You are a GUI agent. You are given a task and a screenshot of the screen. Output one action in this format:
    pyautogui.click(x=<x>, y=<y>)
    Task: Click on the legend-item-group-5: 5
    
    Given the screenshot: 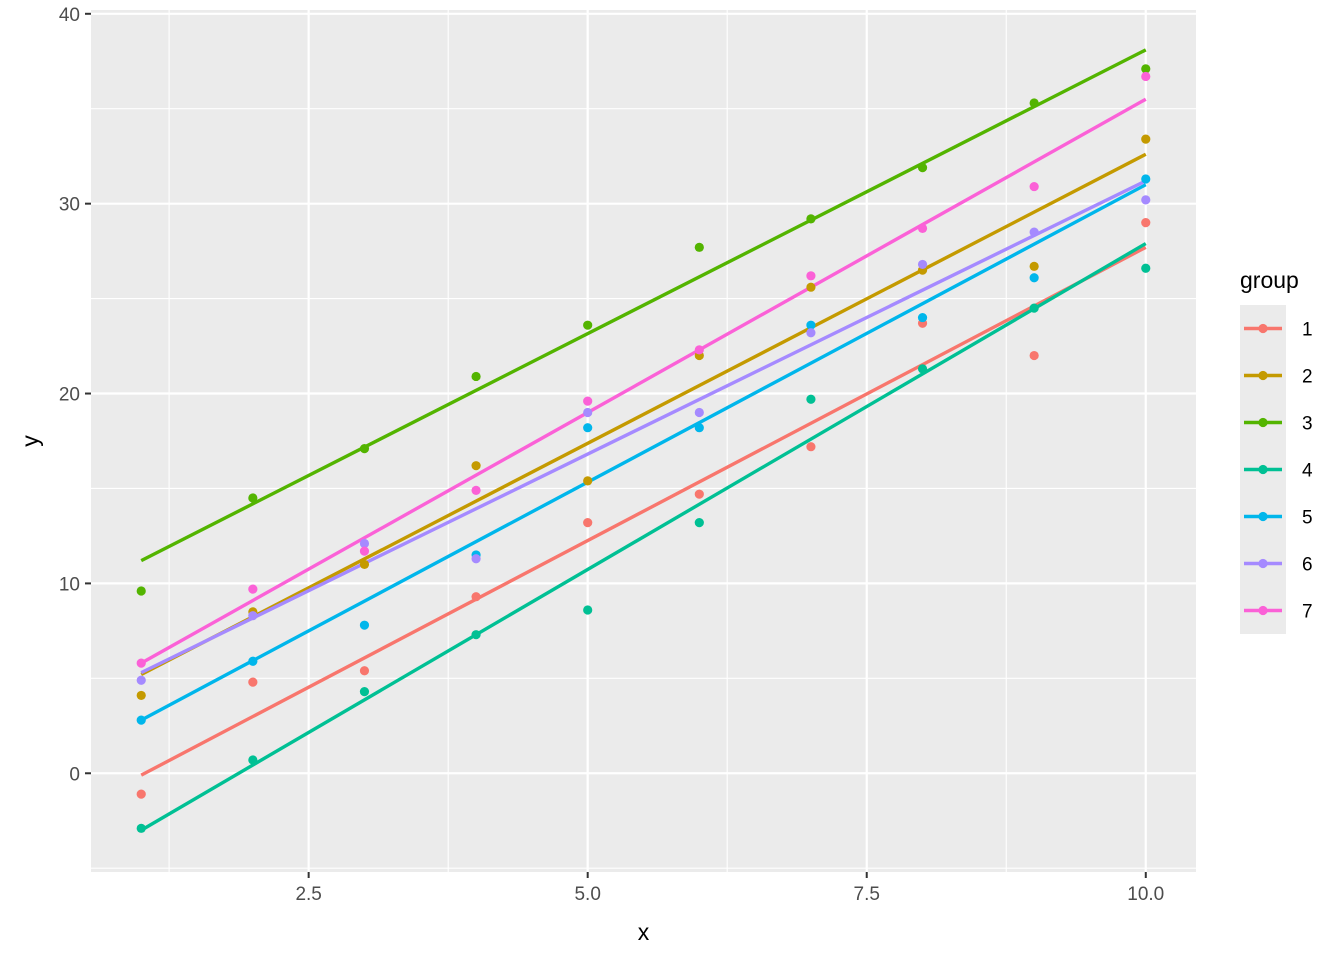 What is the action you would take?
    pyautogui.click(x=1278, y=518)
    